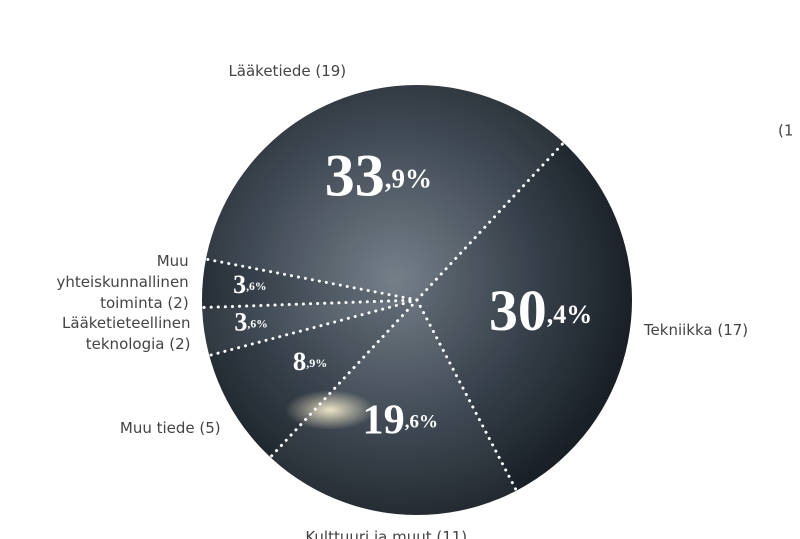 The height and width of the screenshot is (539, 800). What do you see at coordinates (378, 175) in the screenshot?
I see `value-label: 33,9%` at bounding box center [378, 175].